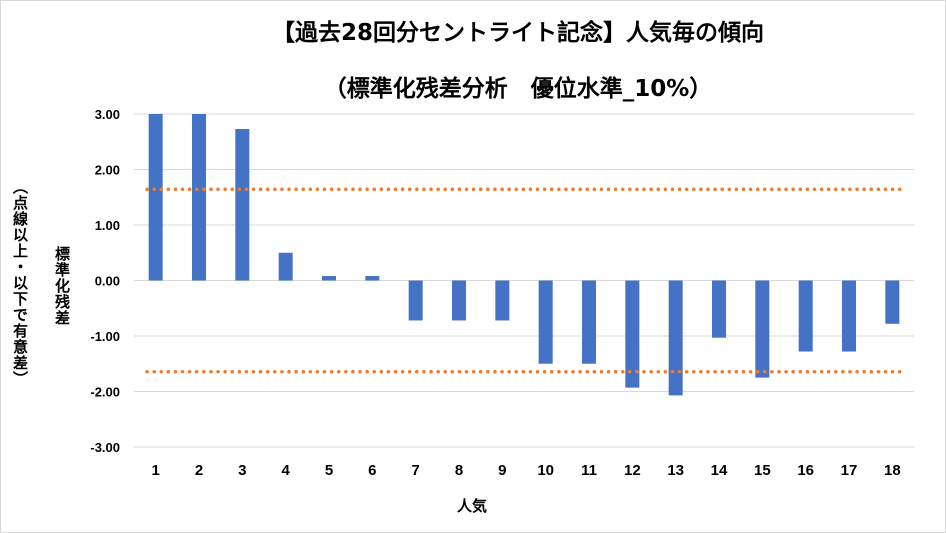 The width and height of the screenshot is (946, 533). What do you see at coordinates (892, 470) in the screenshot?
I see `x-tick-label: 18` at bounding box center [892, 470].